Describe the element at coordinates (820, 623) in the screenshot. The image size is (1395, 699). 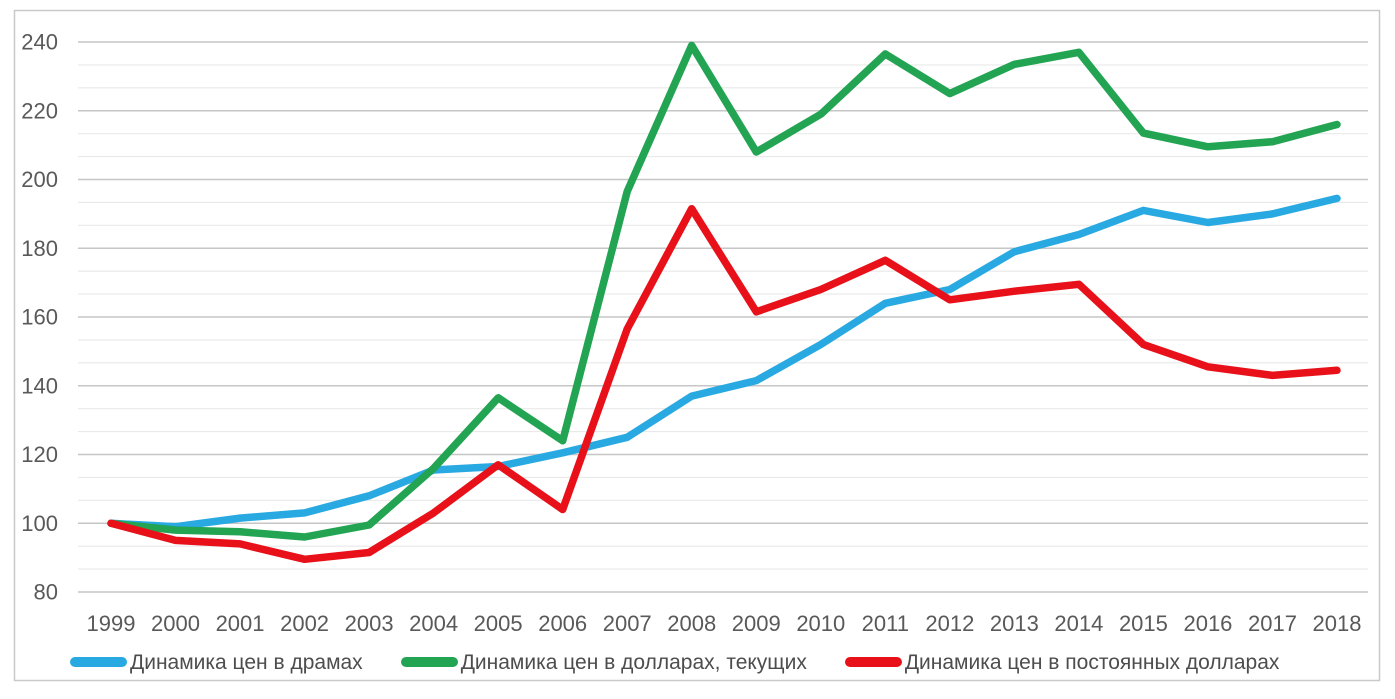
I see `x-tick-label: 2010` at that location.